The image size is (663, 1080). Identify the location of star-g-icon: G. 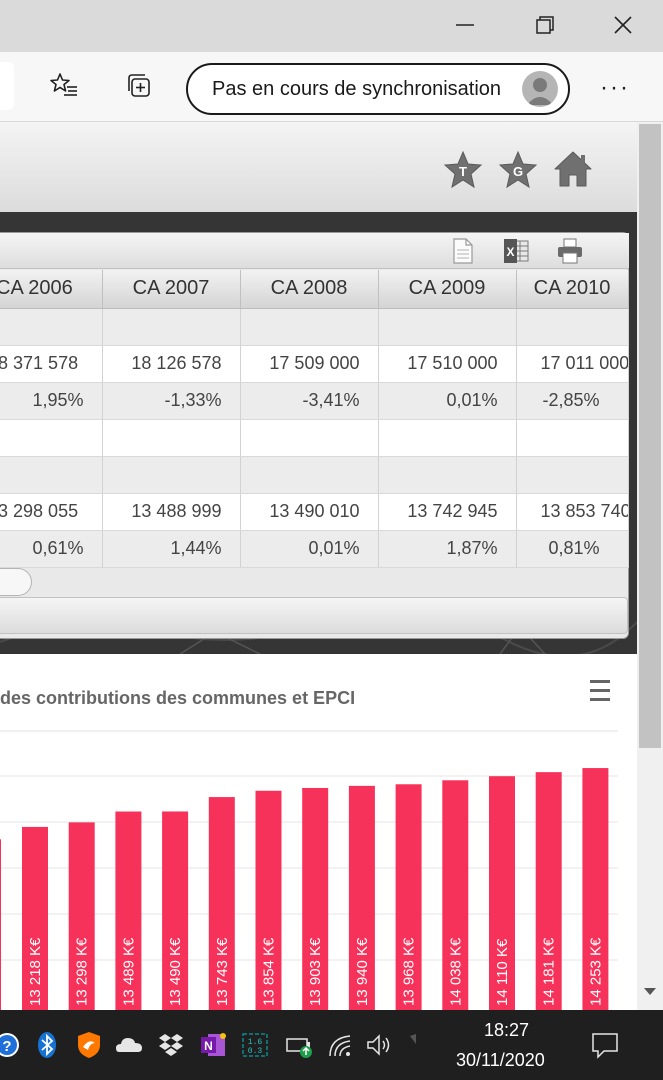
(518, 170).